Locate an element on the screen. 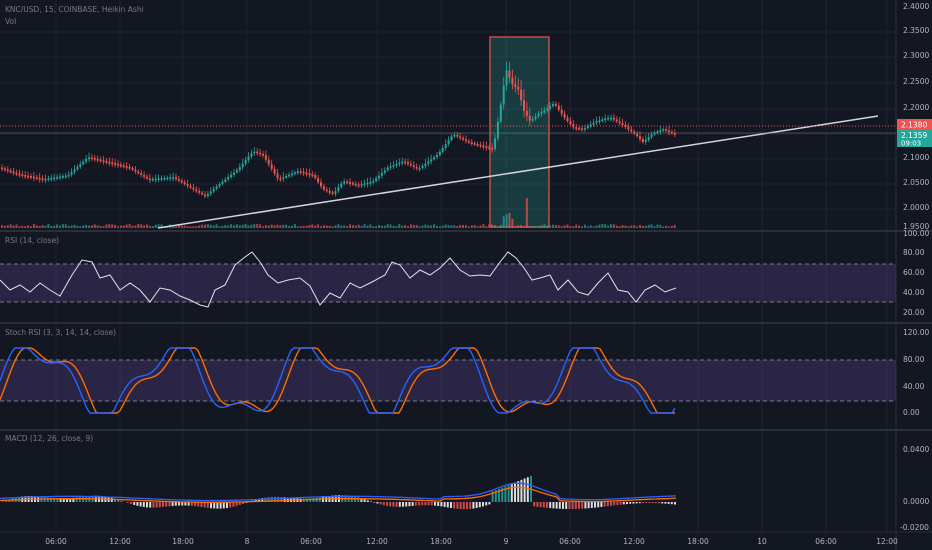 The image size is (932, 550). macd-tick: 0.0400 is located at coordinates (916, 449).